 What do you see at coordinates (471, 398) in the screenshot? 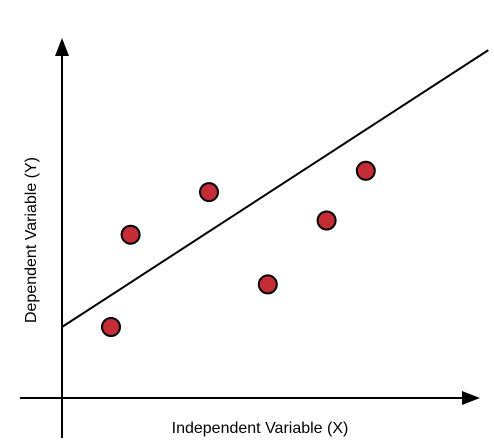
I see `x-axis-arrow` at bounding box center [471, 398].